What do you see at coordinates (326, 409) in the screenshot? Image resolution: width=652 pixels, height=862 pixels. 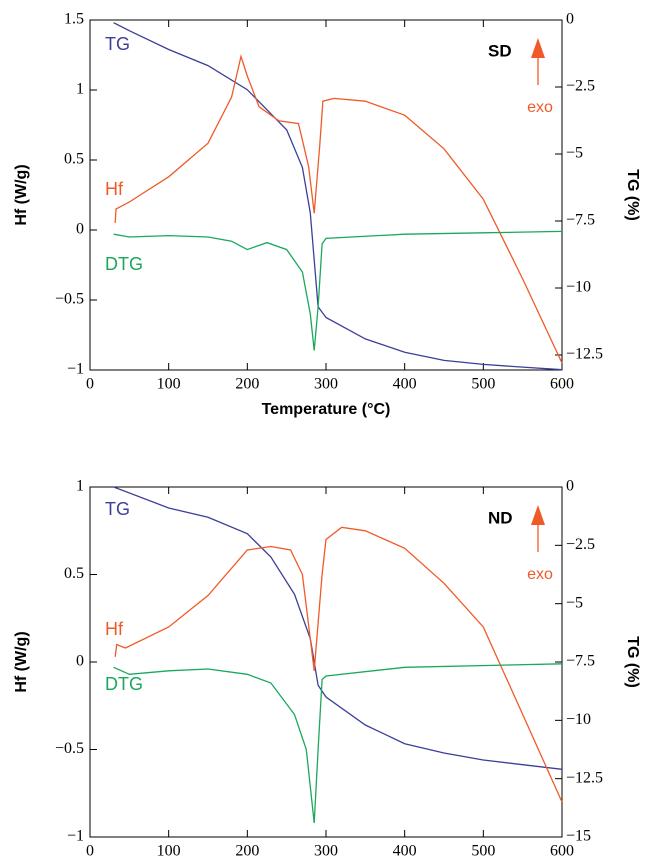 I see `x-axis-label: Temperature (°C)` at bounding box center [326, 409].